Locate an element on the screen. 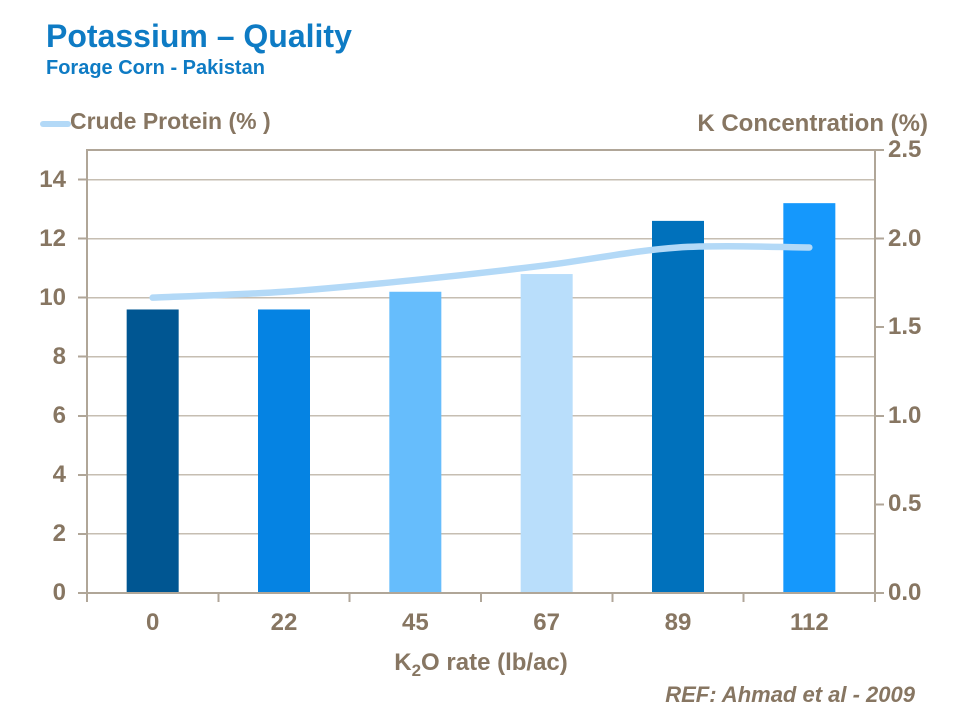  x-axis-tick-label: 45 is located at coordinates (415, 622).